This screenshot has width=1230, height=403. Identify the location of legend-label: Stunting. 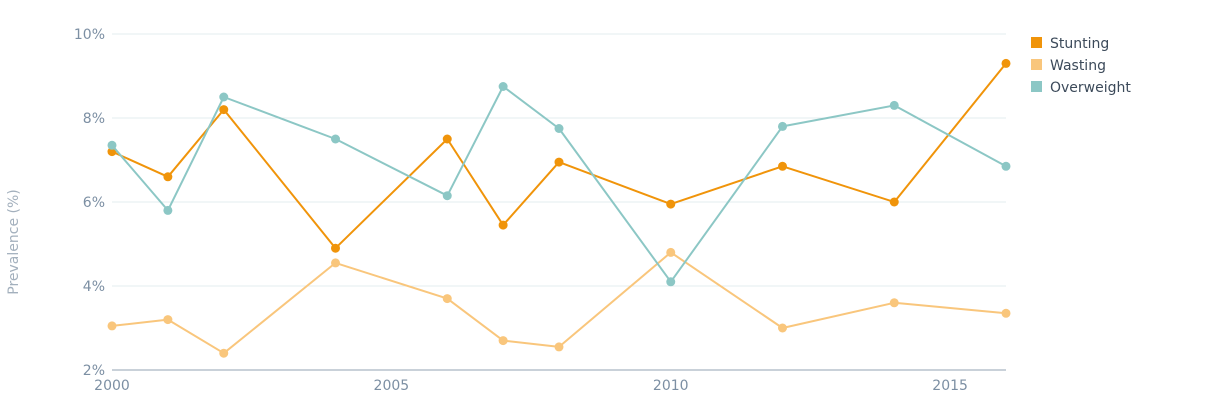
(1079, 44).